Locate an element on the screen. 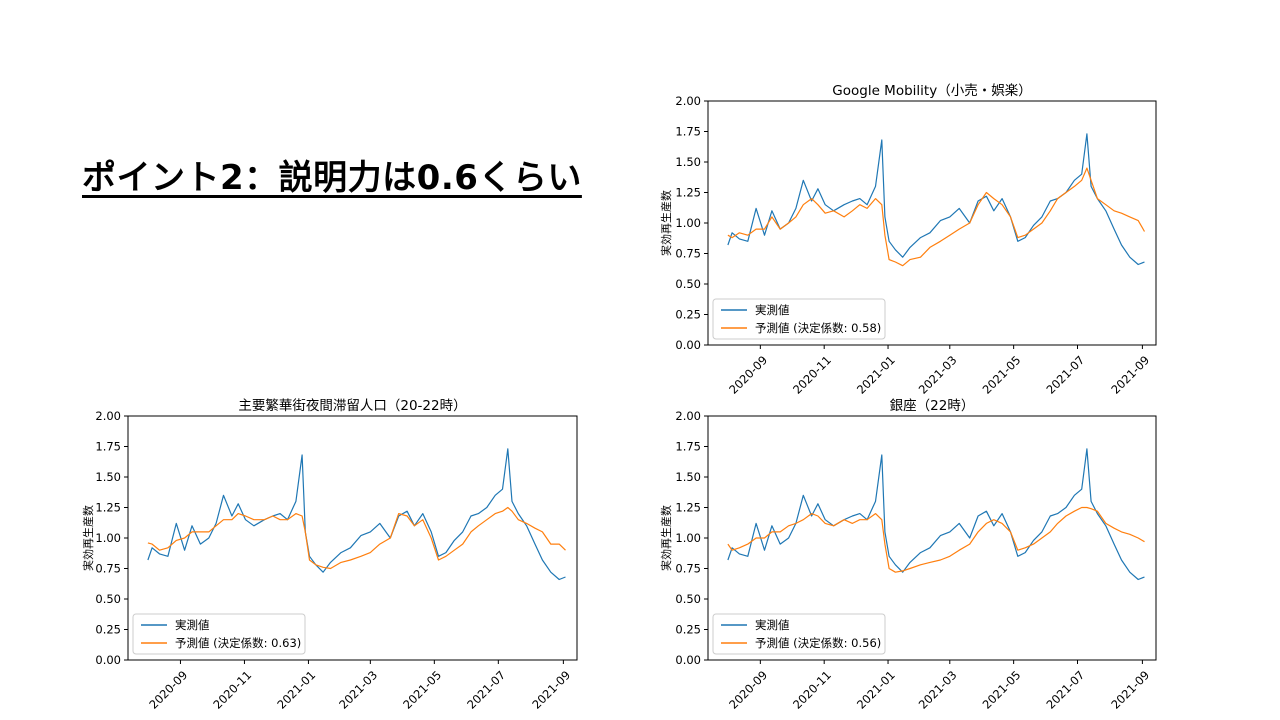 The height and width of the screenshot is (720, 1280). slide-title: ポイント2：説明力は0.6くらい is located at coordinates (332, 178).